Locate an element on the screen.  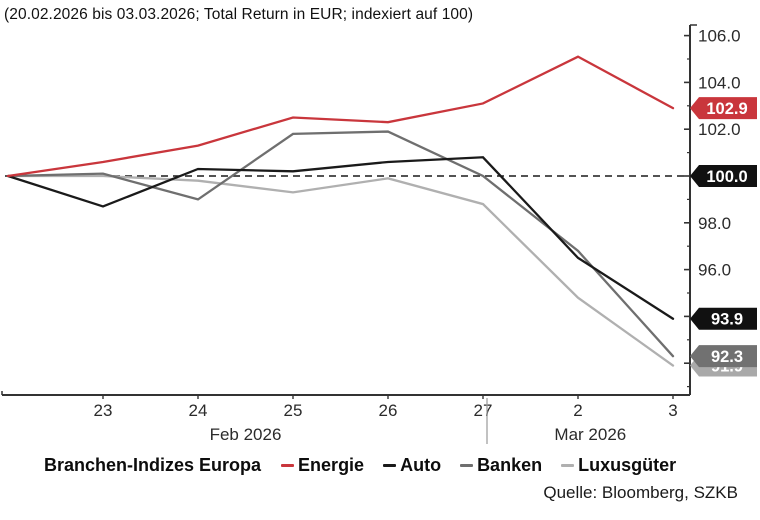
legend-label-luxusguter: Luxusgüter is located at coordinates (627, 465).